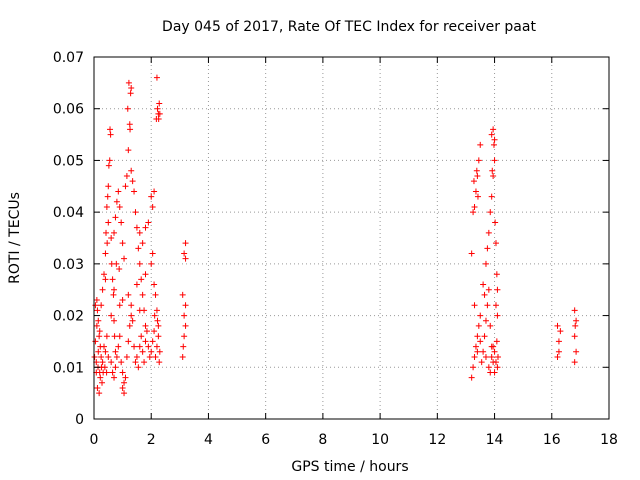 This screenshot has height=480, width=640. I want to click on y-tick-label: 0.02, so click(68, 317).